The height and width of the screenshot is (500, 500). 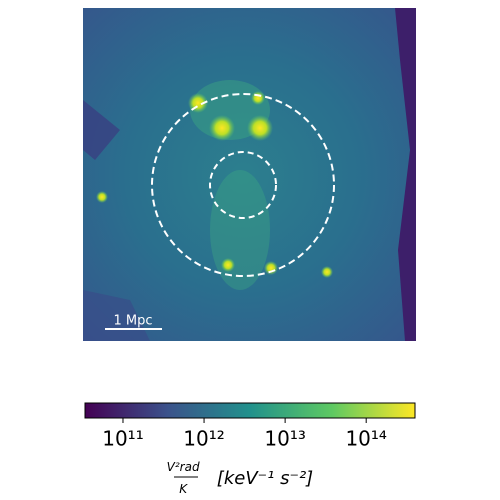 What do you see at coordinates (250, 410) in the screenshot?
I see `colorbar` at bounding box center [250, 410].